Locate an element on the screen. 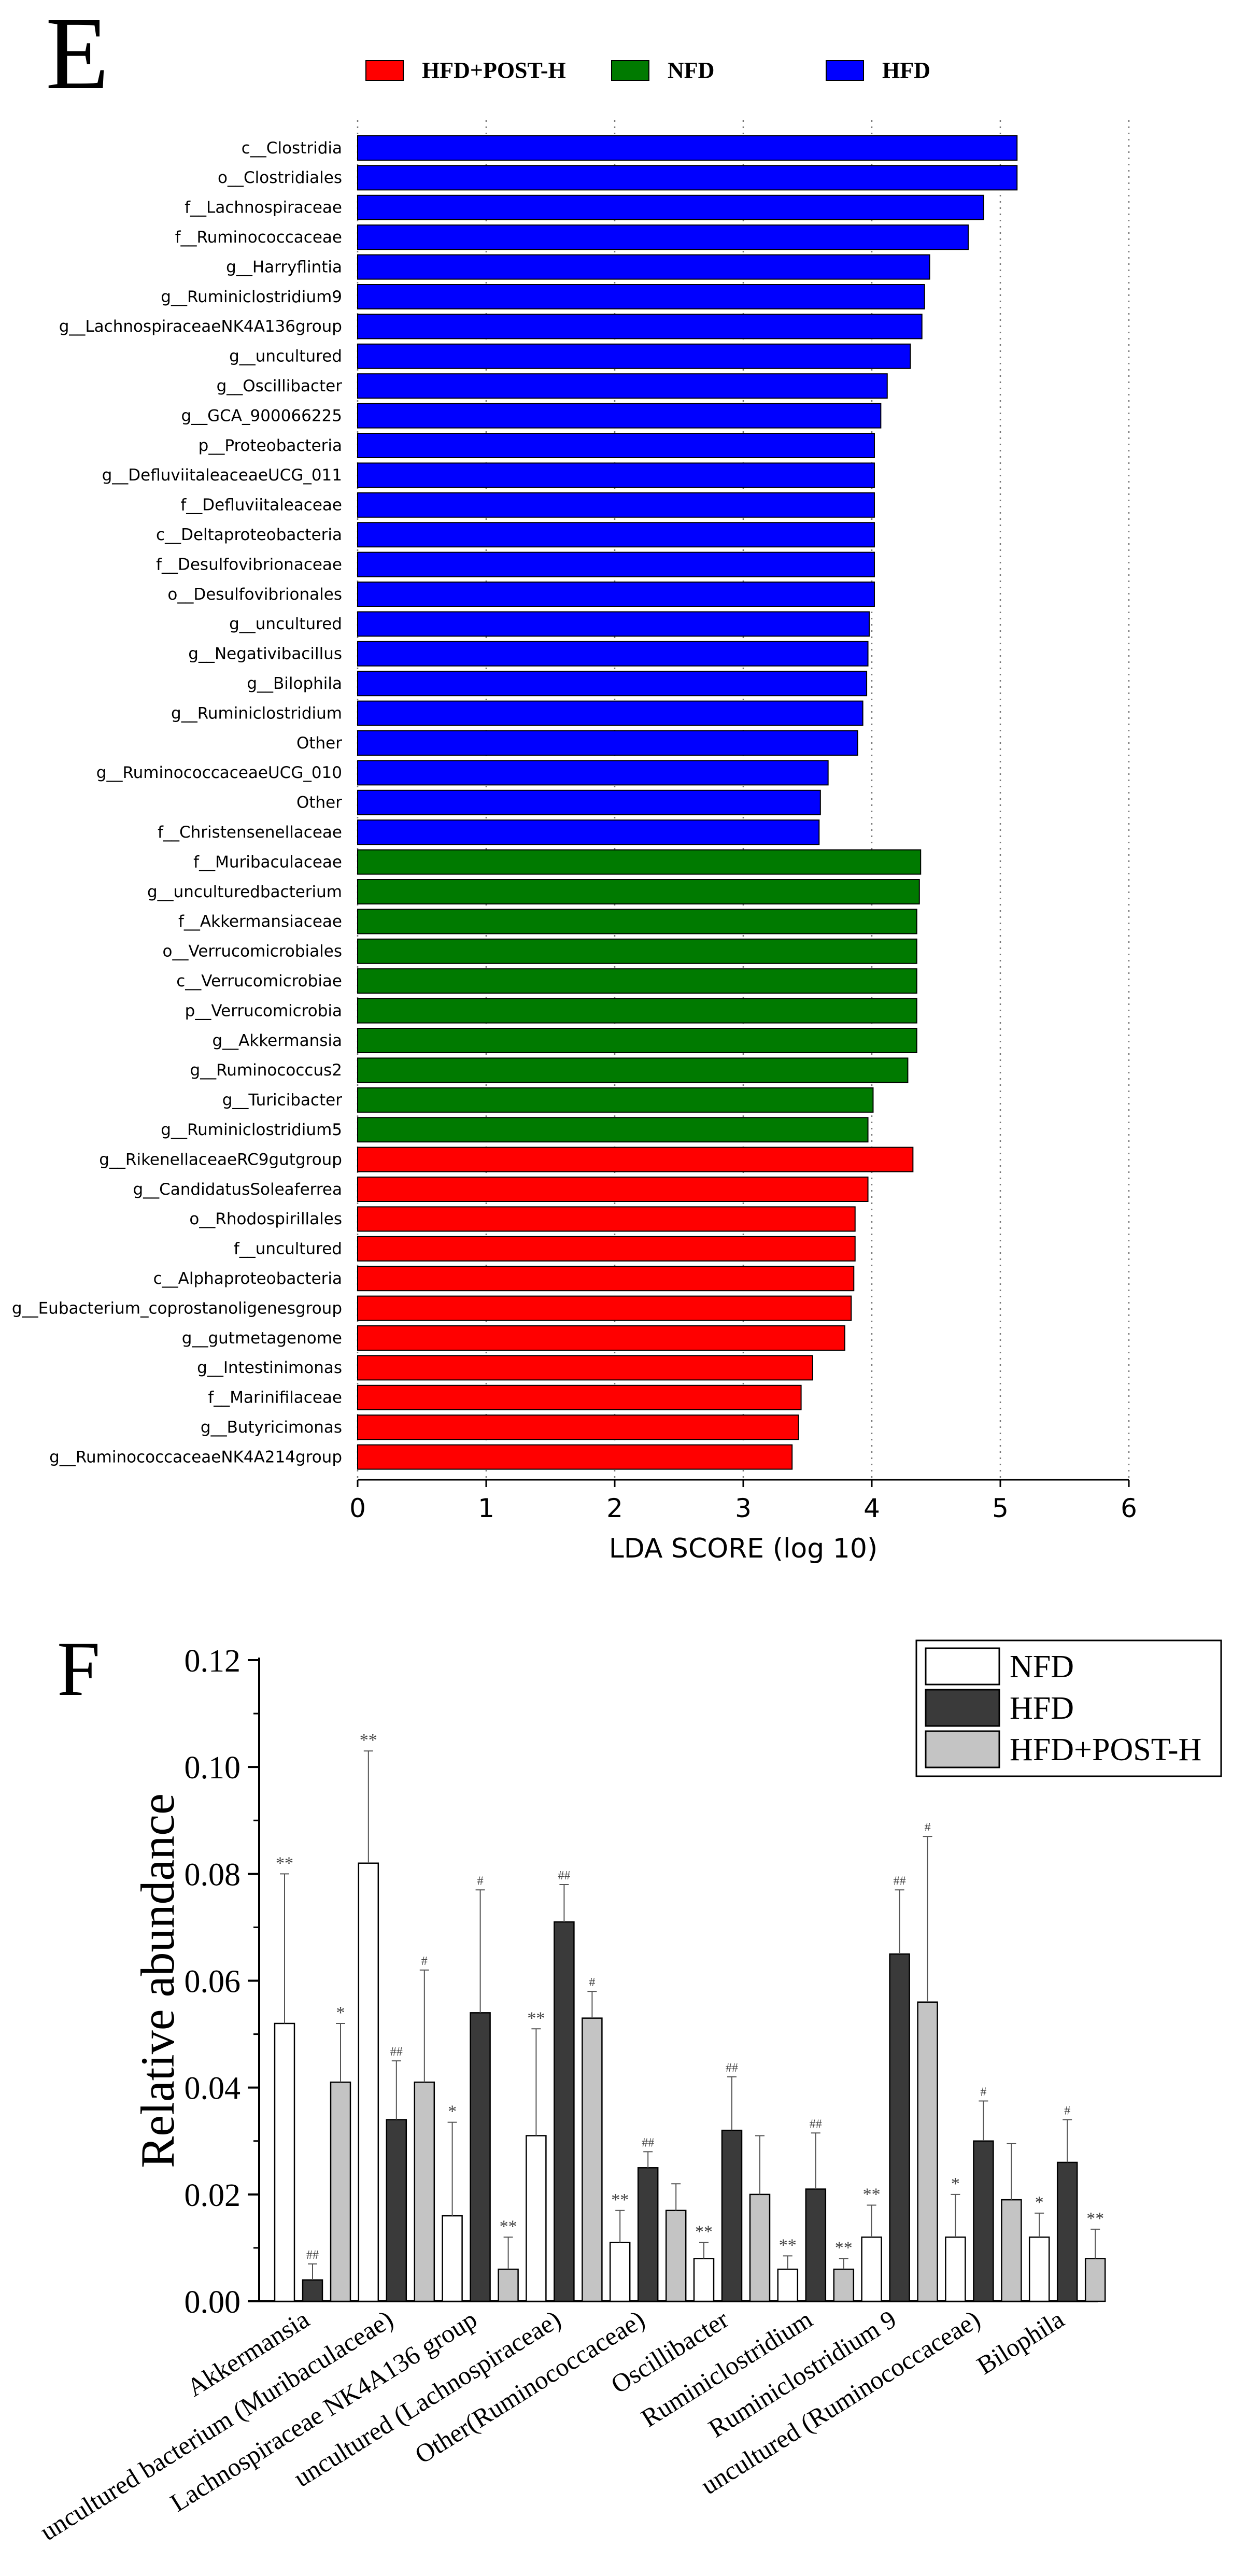 The image size is (1246, 2576). lda-bar-label: f__Christensenellaceae is located at coordinates (250, 832).